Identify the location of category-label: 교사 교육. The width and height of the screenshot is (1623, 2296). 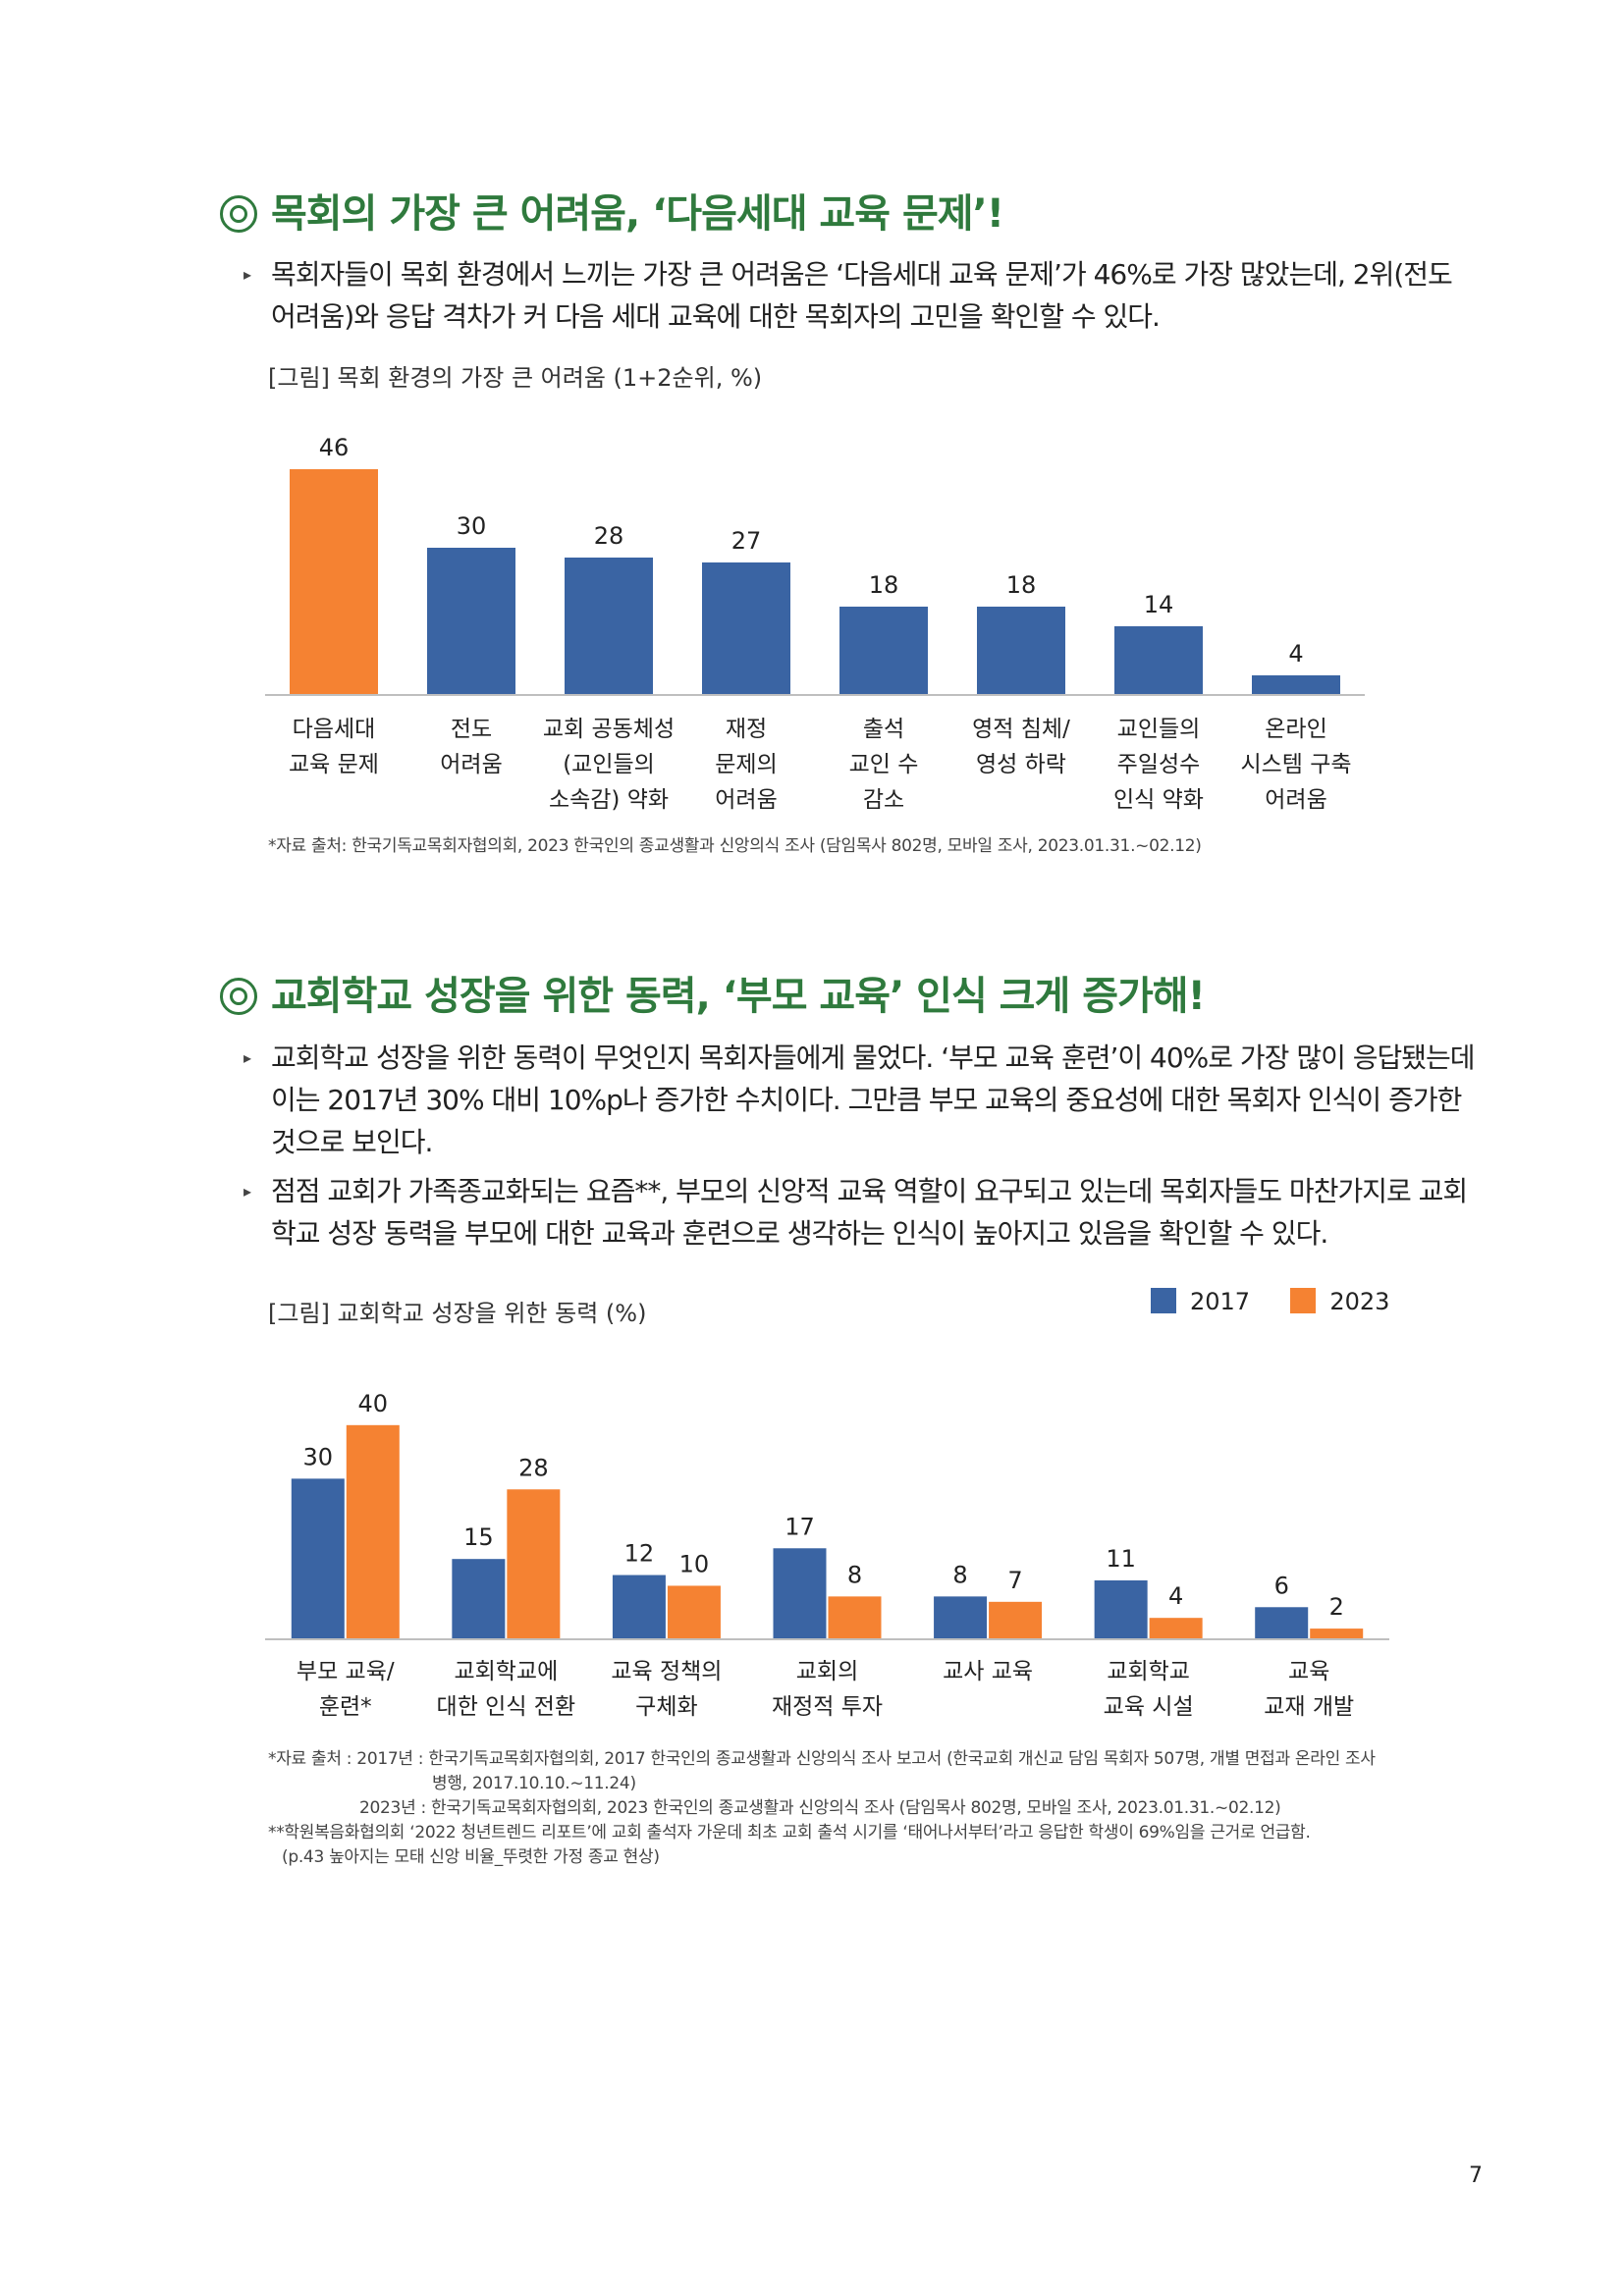
(988, 1671).